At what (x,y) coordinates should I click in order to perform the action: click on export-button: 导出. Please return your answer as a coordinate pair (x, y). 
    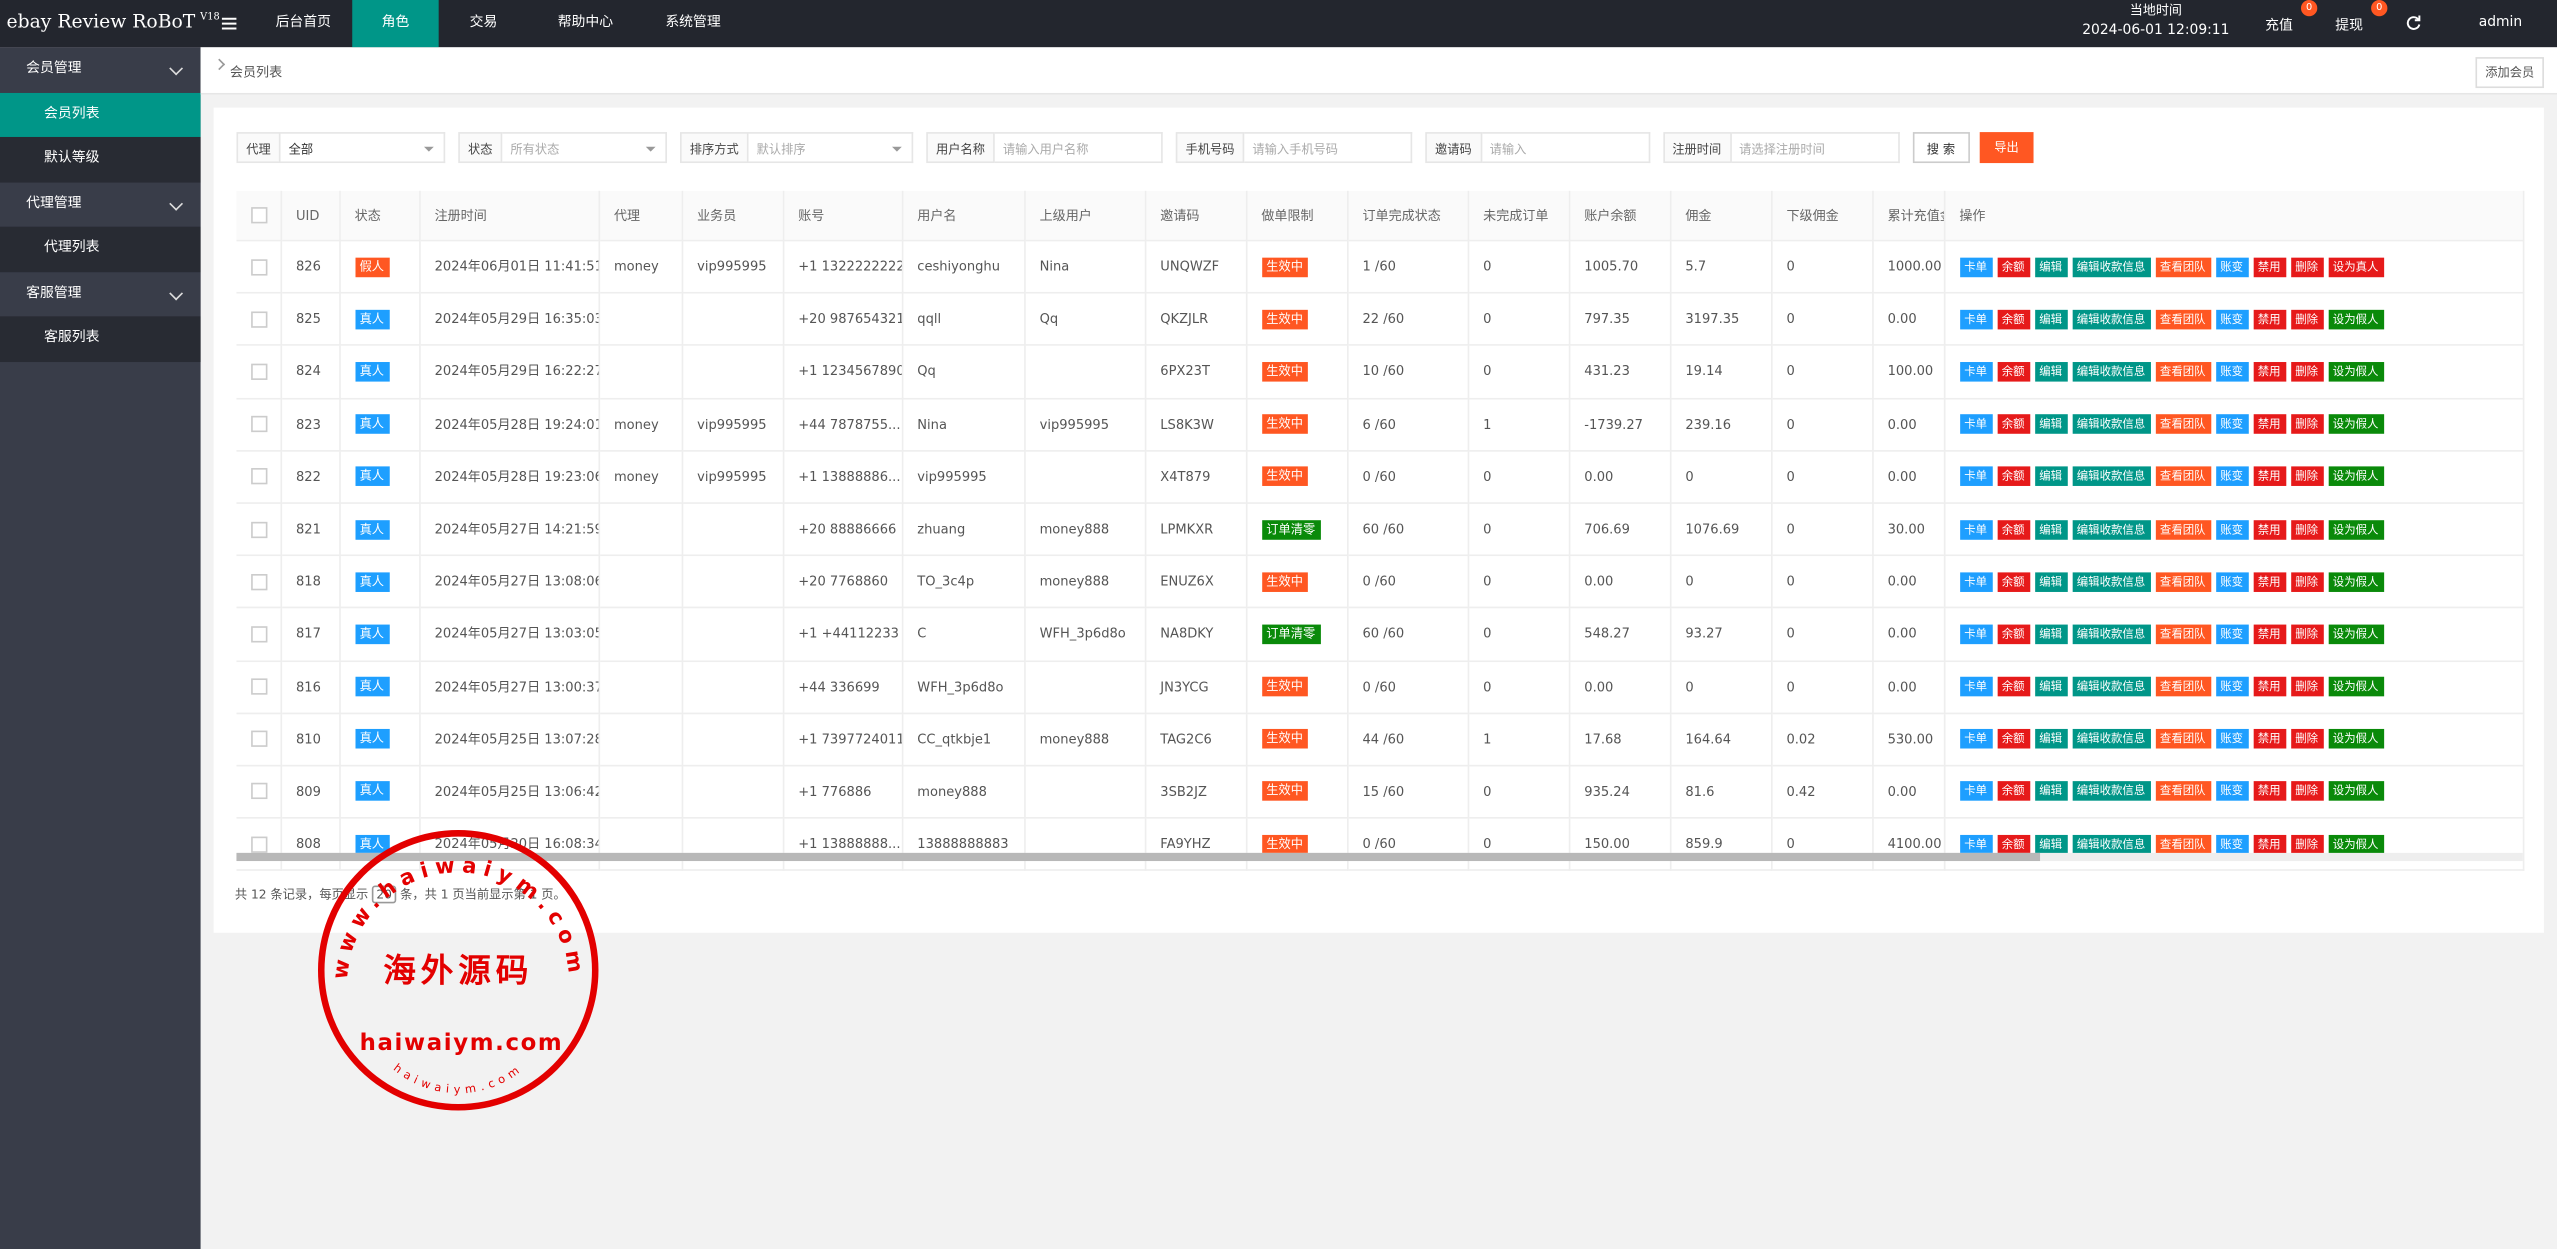
    Looking at the image, I should click on (2006, 148).